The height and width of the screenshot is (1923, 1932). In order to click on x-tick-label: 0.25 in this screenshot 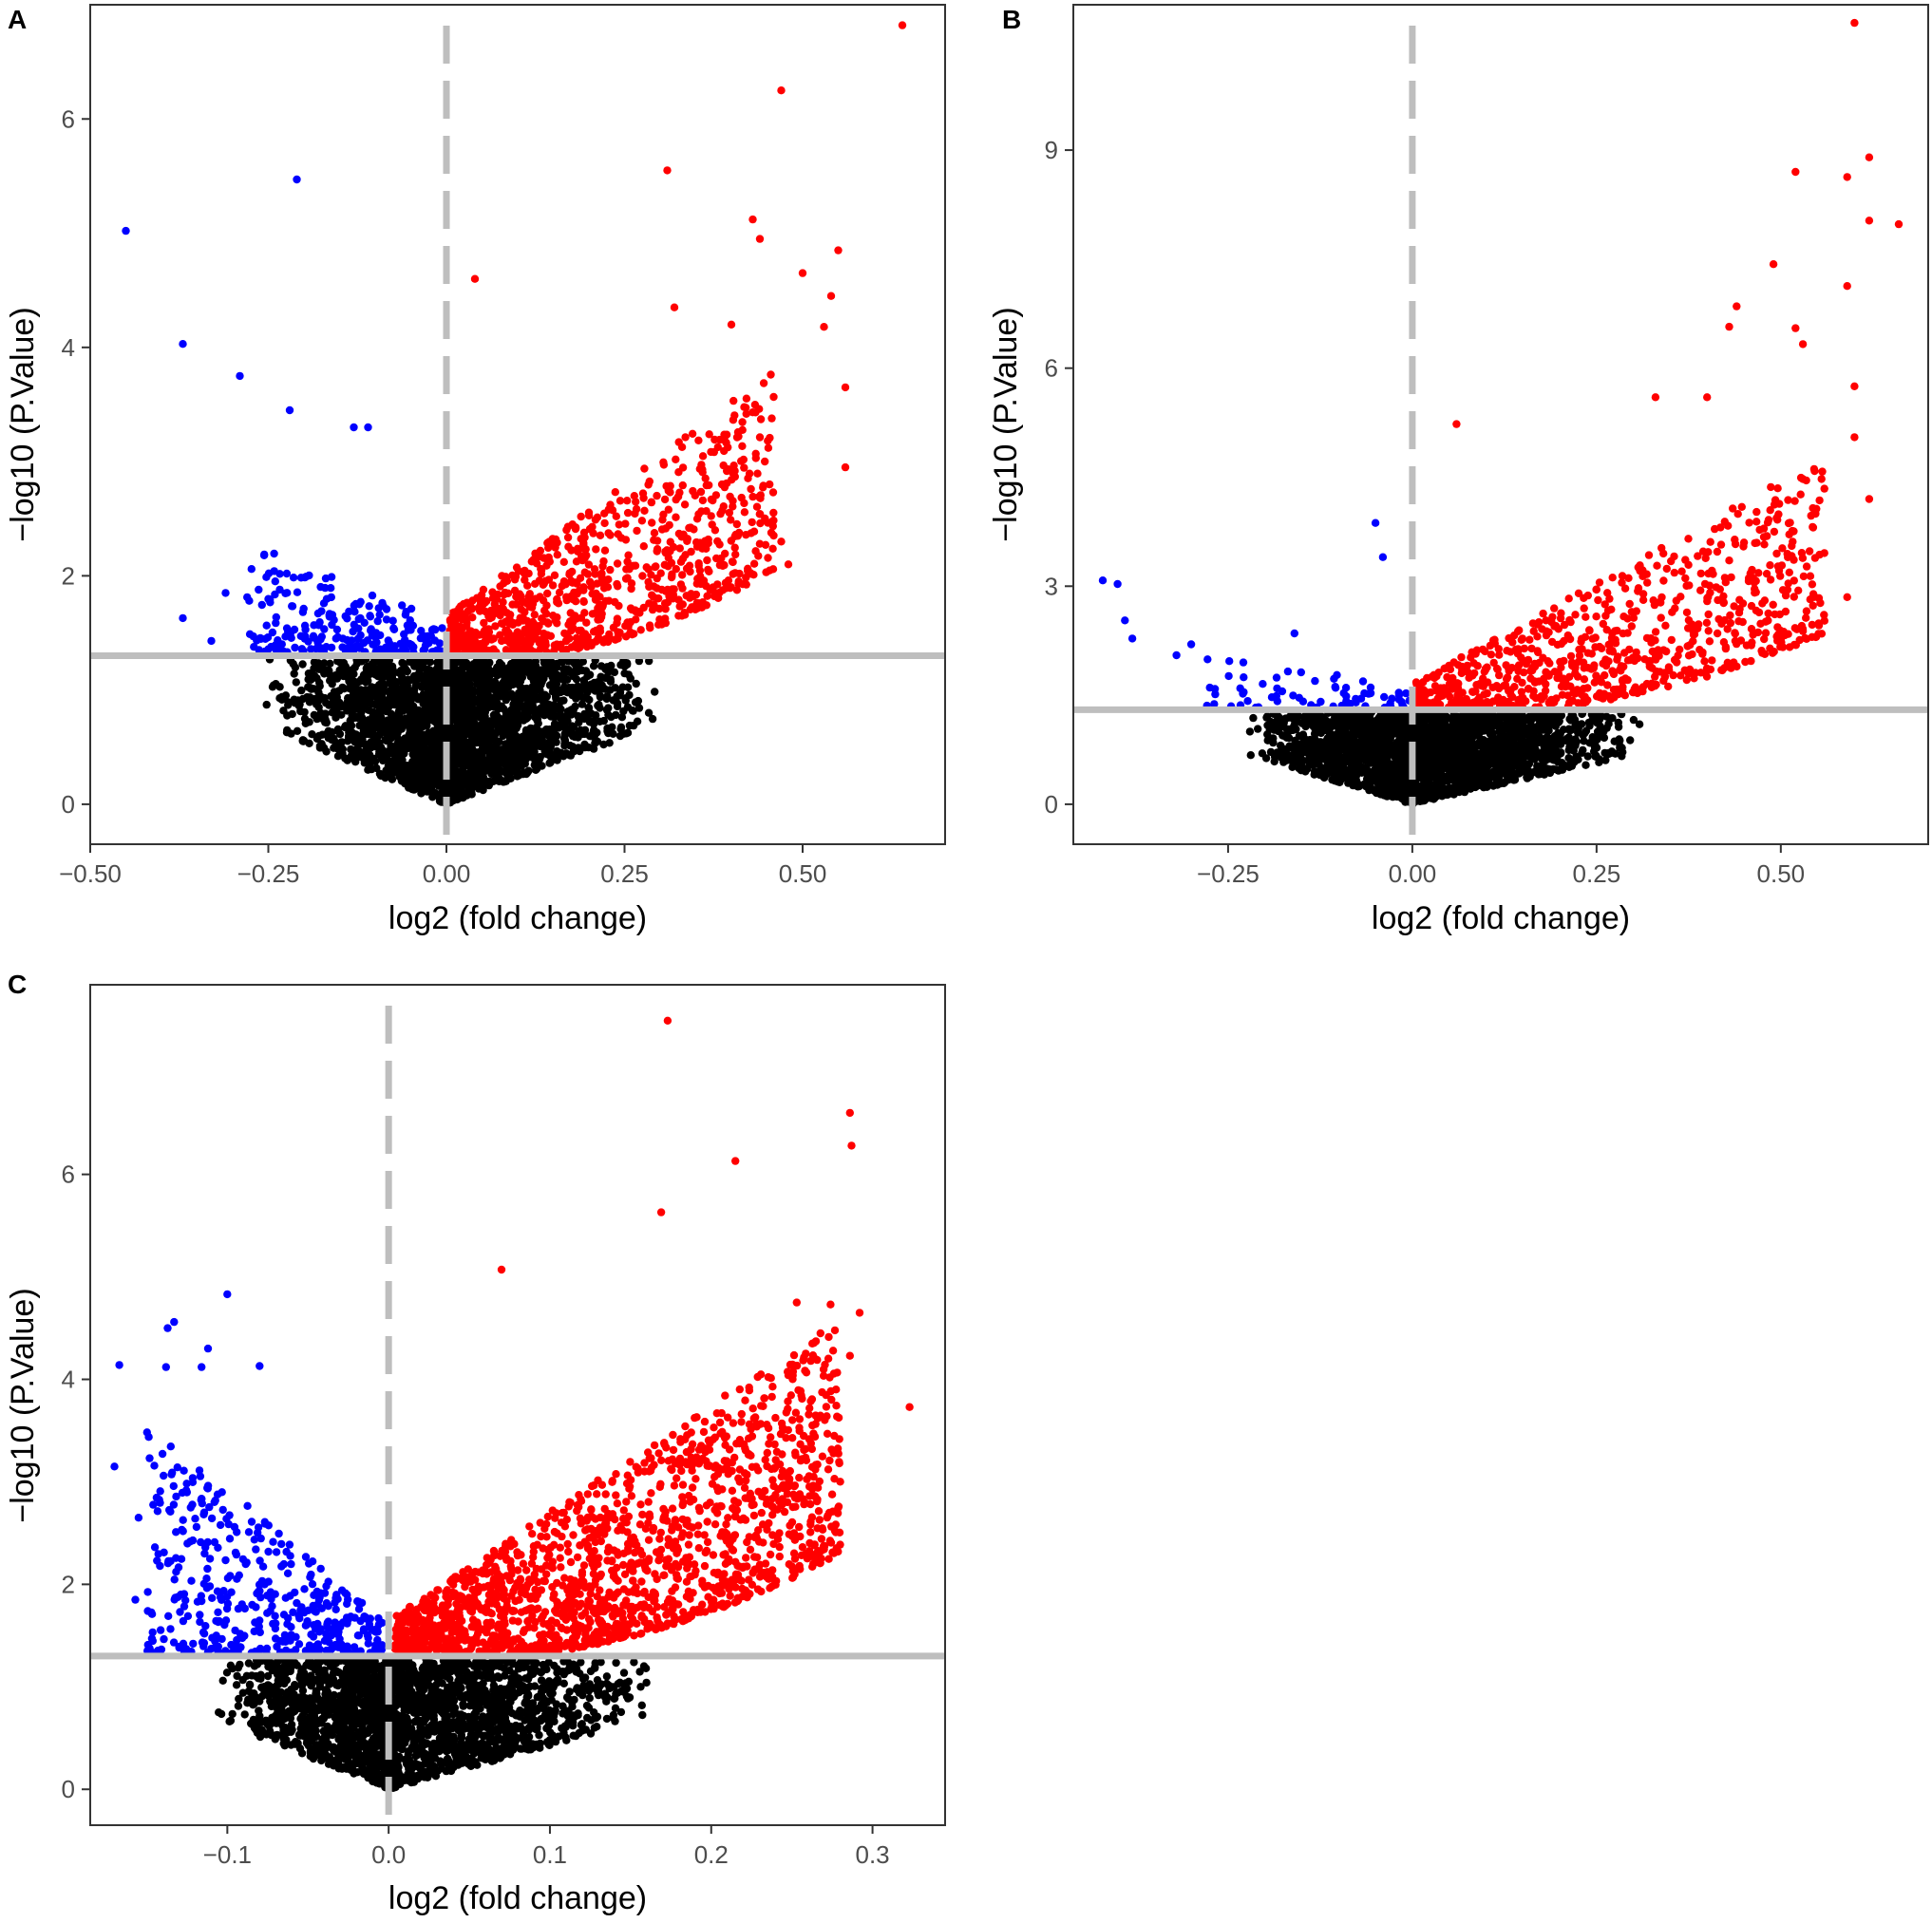, I will do `click(624, 873)`.